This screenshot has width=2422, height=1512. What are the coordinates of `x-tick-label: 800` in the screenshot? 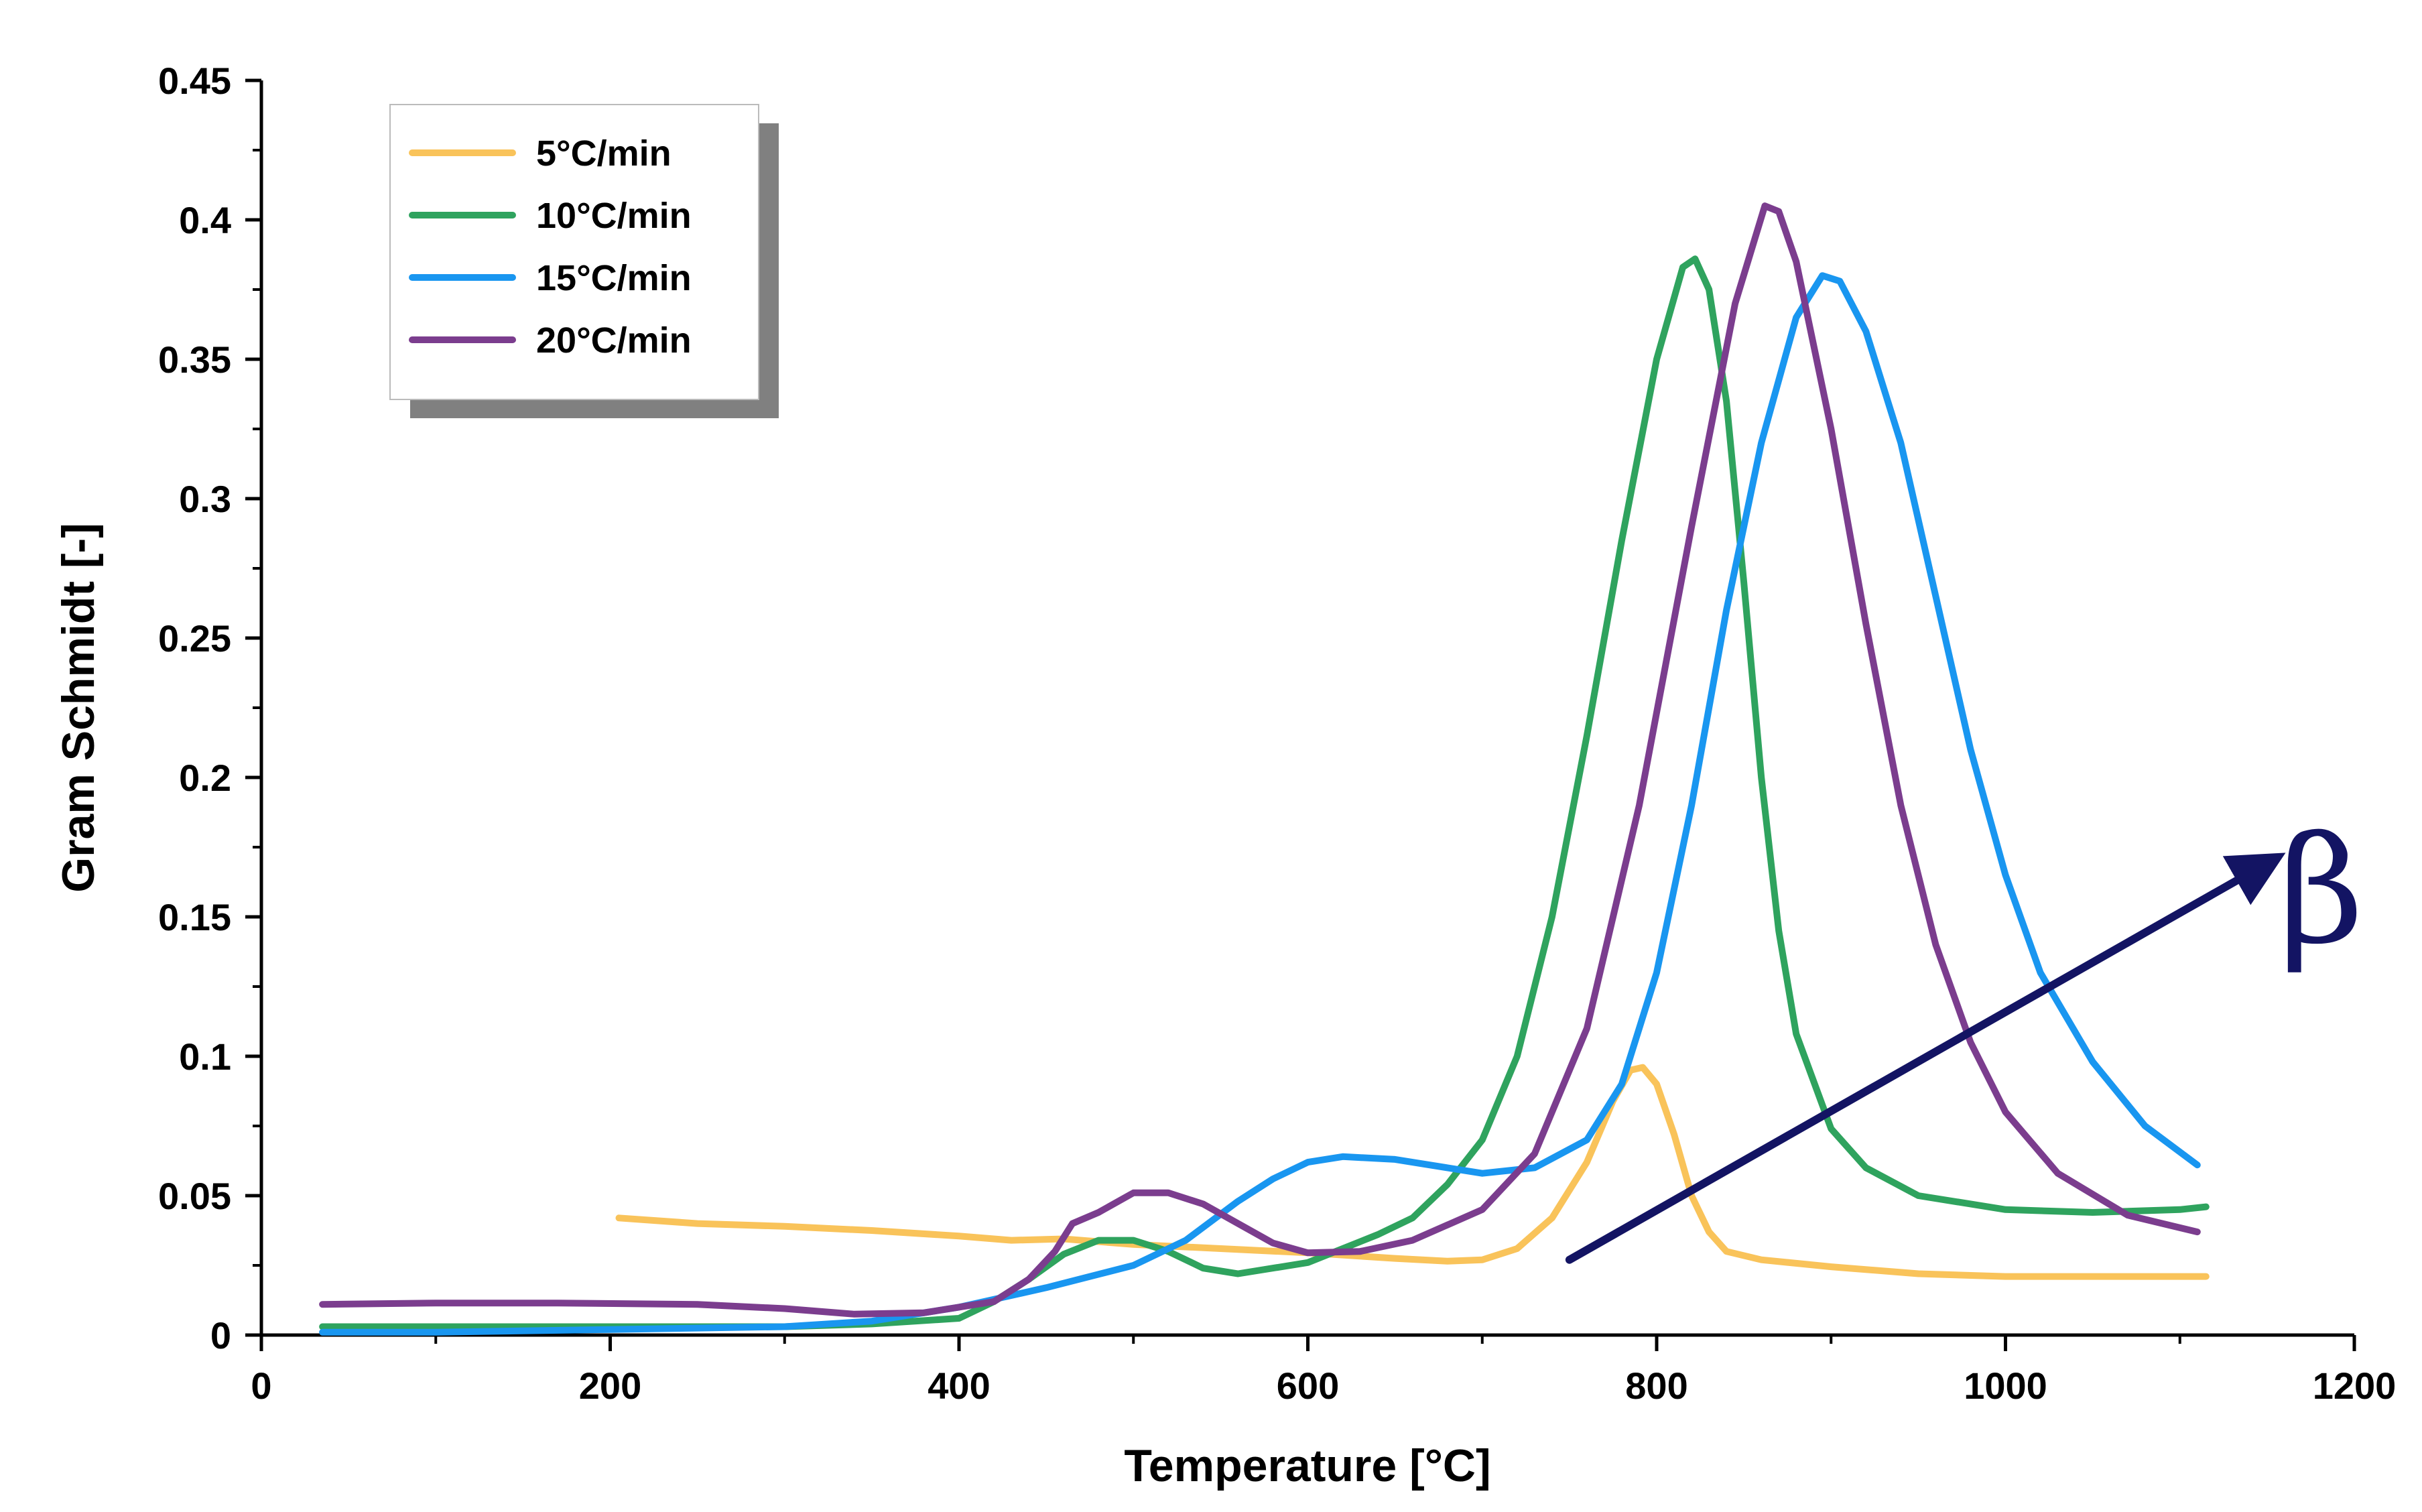 It's located at (1656, 1386).